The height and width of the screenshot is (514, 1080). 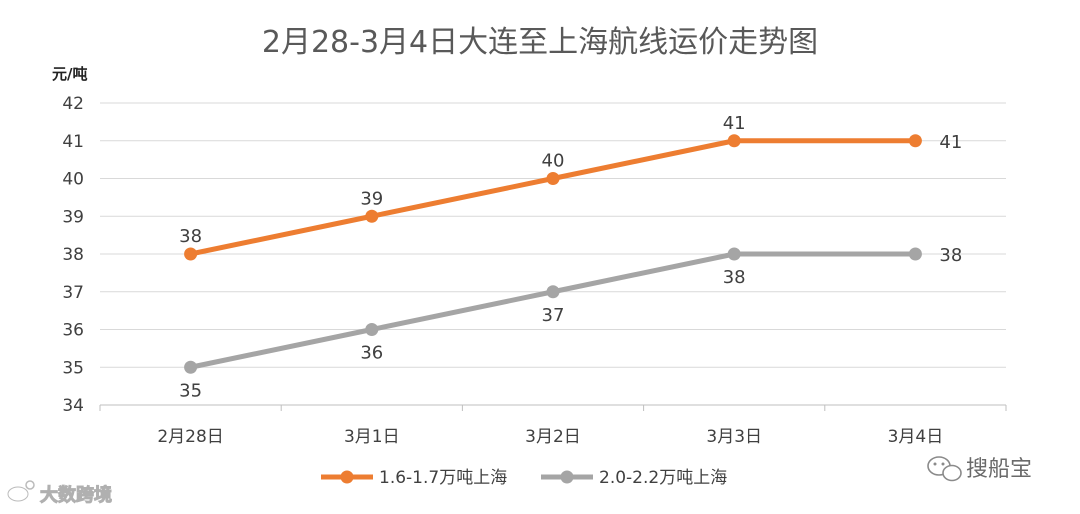 What do you see at coordinates (73, 368) in the screenshot?
I see `y-tick-label: 35` at bounding box center [73, 368].